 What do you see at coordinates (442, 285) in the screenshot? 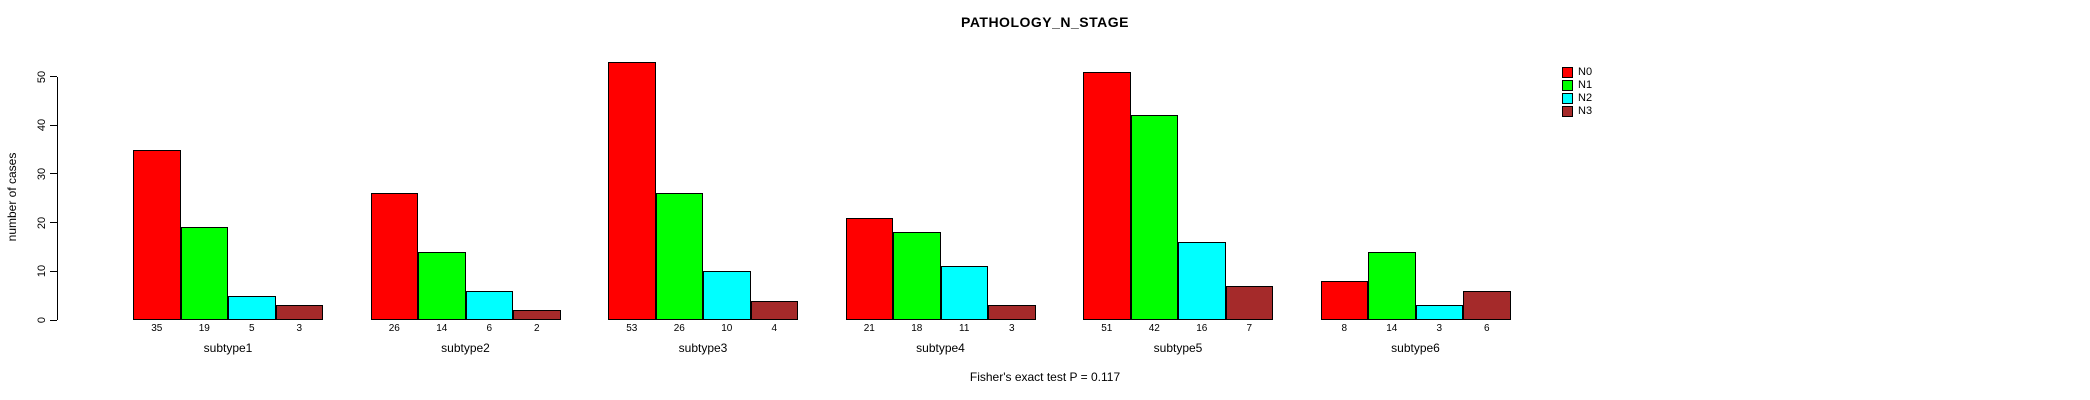
I see `bar-N1-subtype2` at bounding box center [442, 285].